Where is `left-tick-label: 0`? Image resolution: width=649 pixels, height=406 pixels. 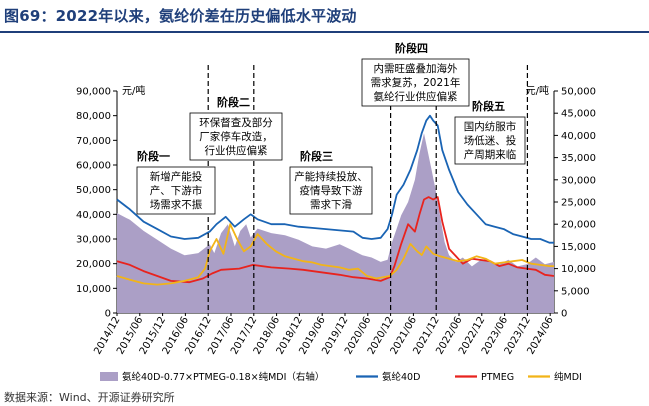 left-tick-label: 0 is located at coordinates (108, 314).